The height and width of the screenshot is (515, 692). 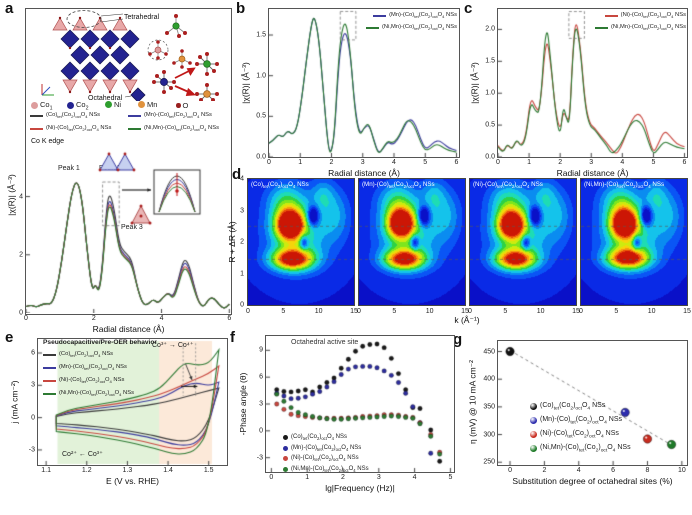 What do you see at coordinates (578, 470) in the screenshot?
I see `tick-label: 4` at bounding box center [578, 470].